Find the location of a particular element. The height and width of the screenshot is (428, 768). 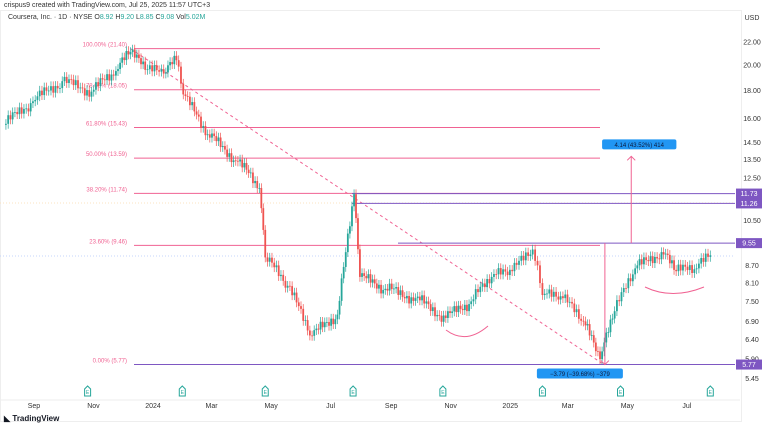

ohlc-vol: Vol5.02M is located at coordinates (190, 17).